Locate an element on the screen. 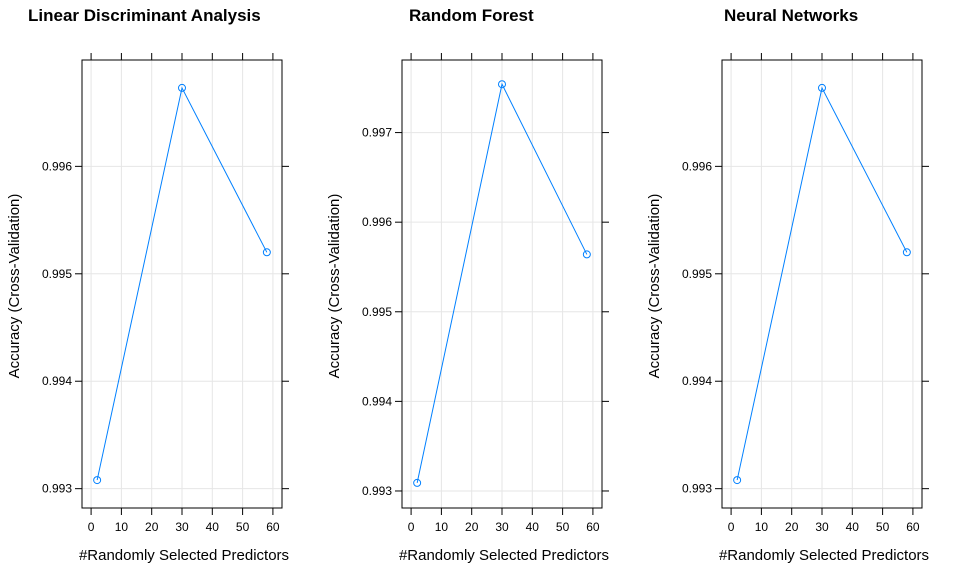 The image size is (960, 576). y-tick-label: 0.997 is located at coordinates (377, 133).